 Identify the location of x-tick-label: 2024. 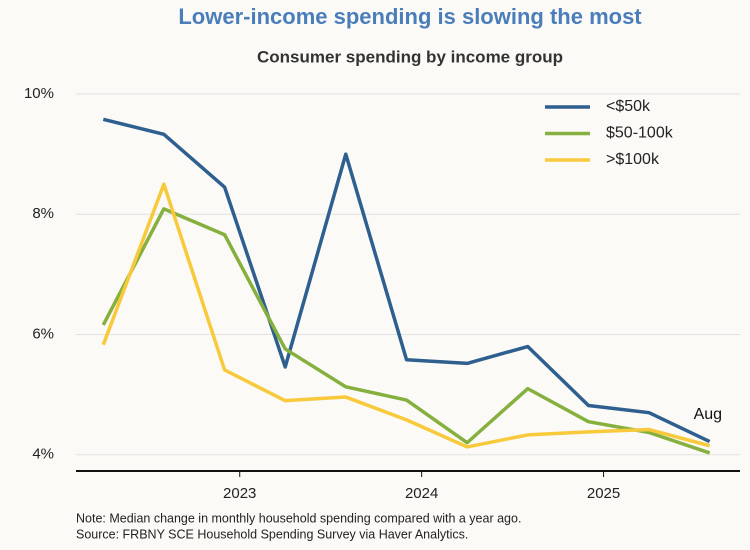
(421, 493).